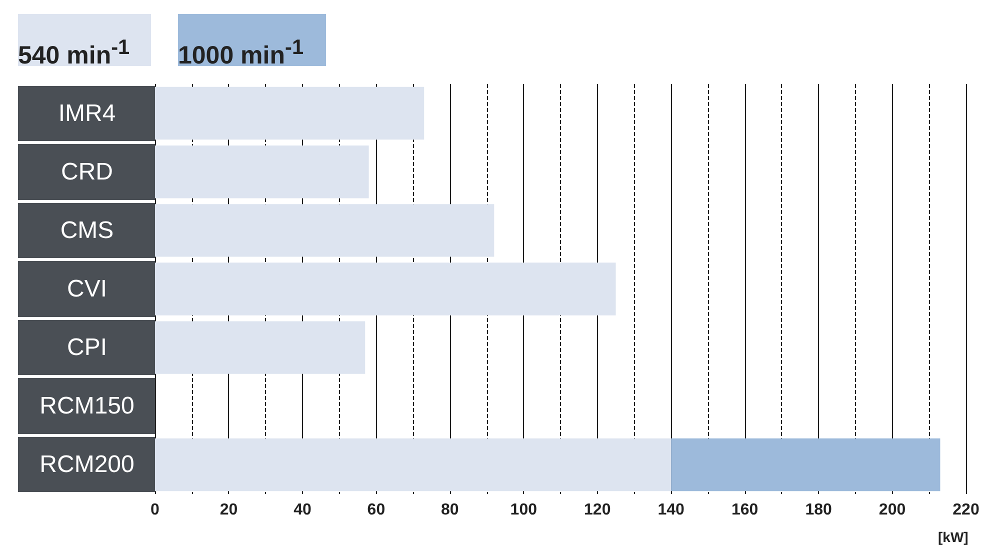  I want to click on bar, so click(805, 465).